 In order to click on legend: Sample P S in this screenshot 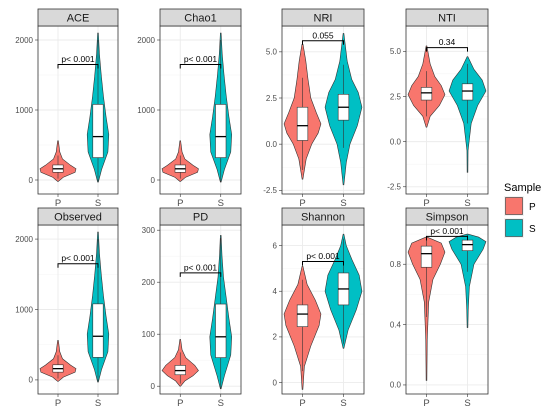, I will do `click(522, 210)`.